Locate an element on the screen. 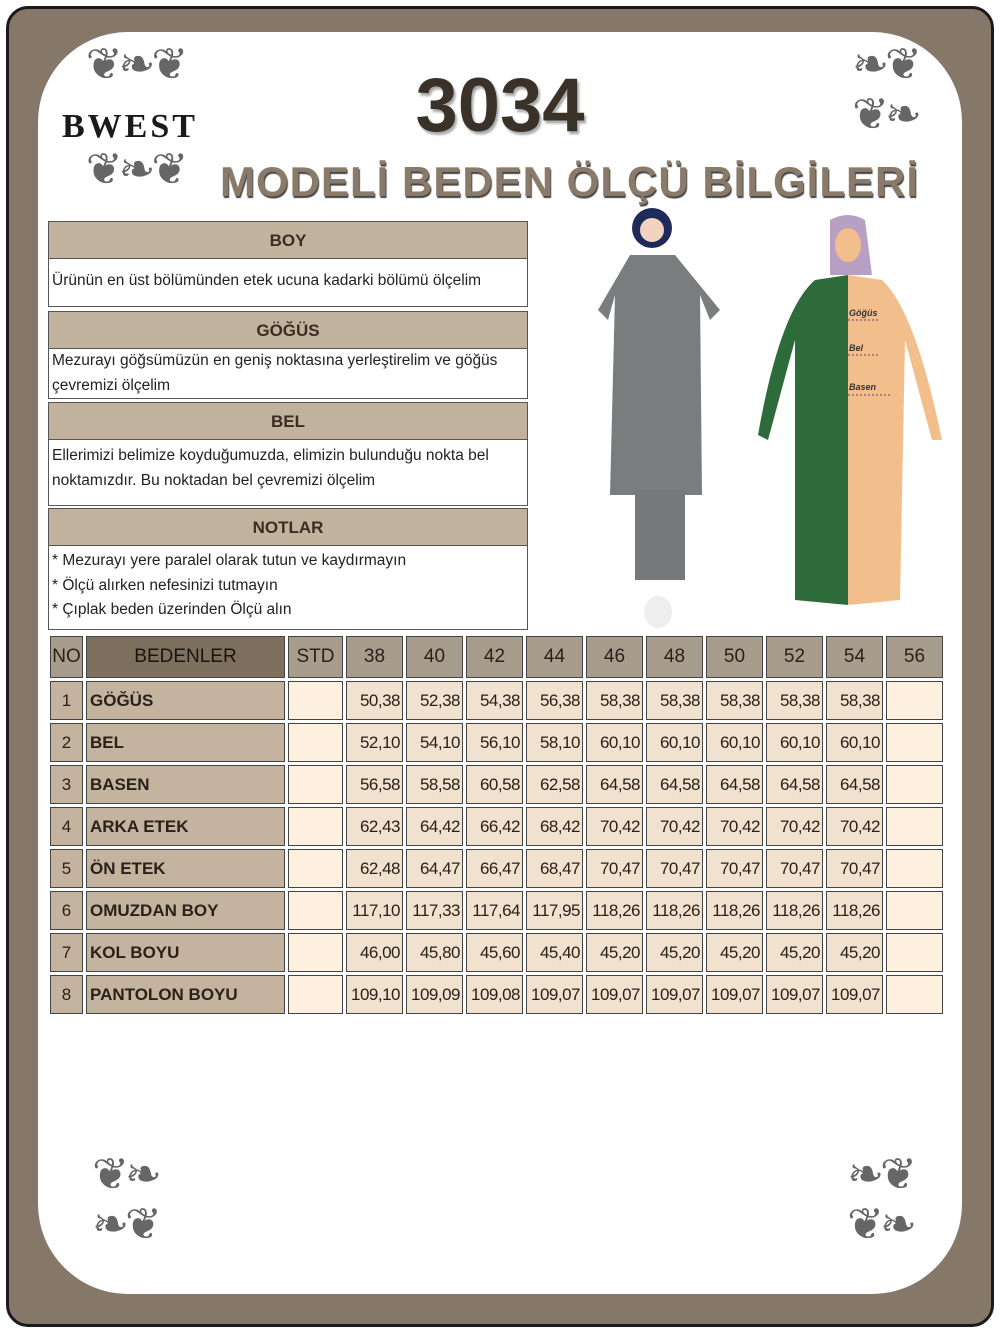 The image size is (1000, 1333). measurement-name: ARKA ETEK is located at coordinates (185, 826).